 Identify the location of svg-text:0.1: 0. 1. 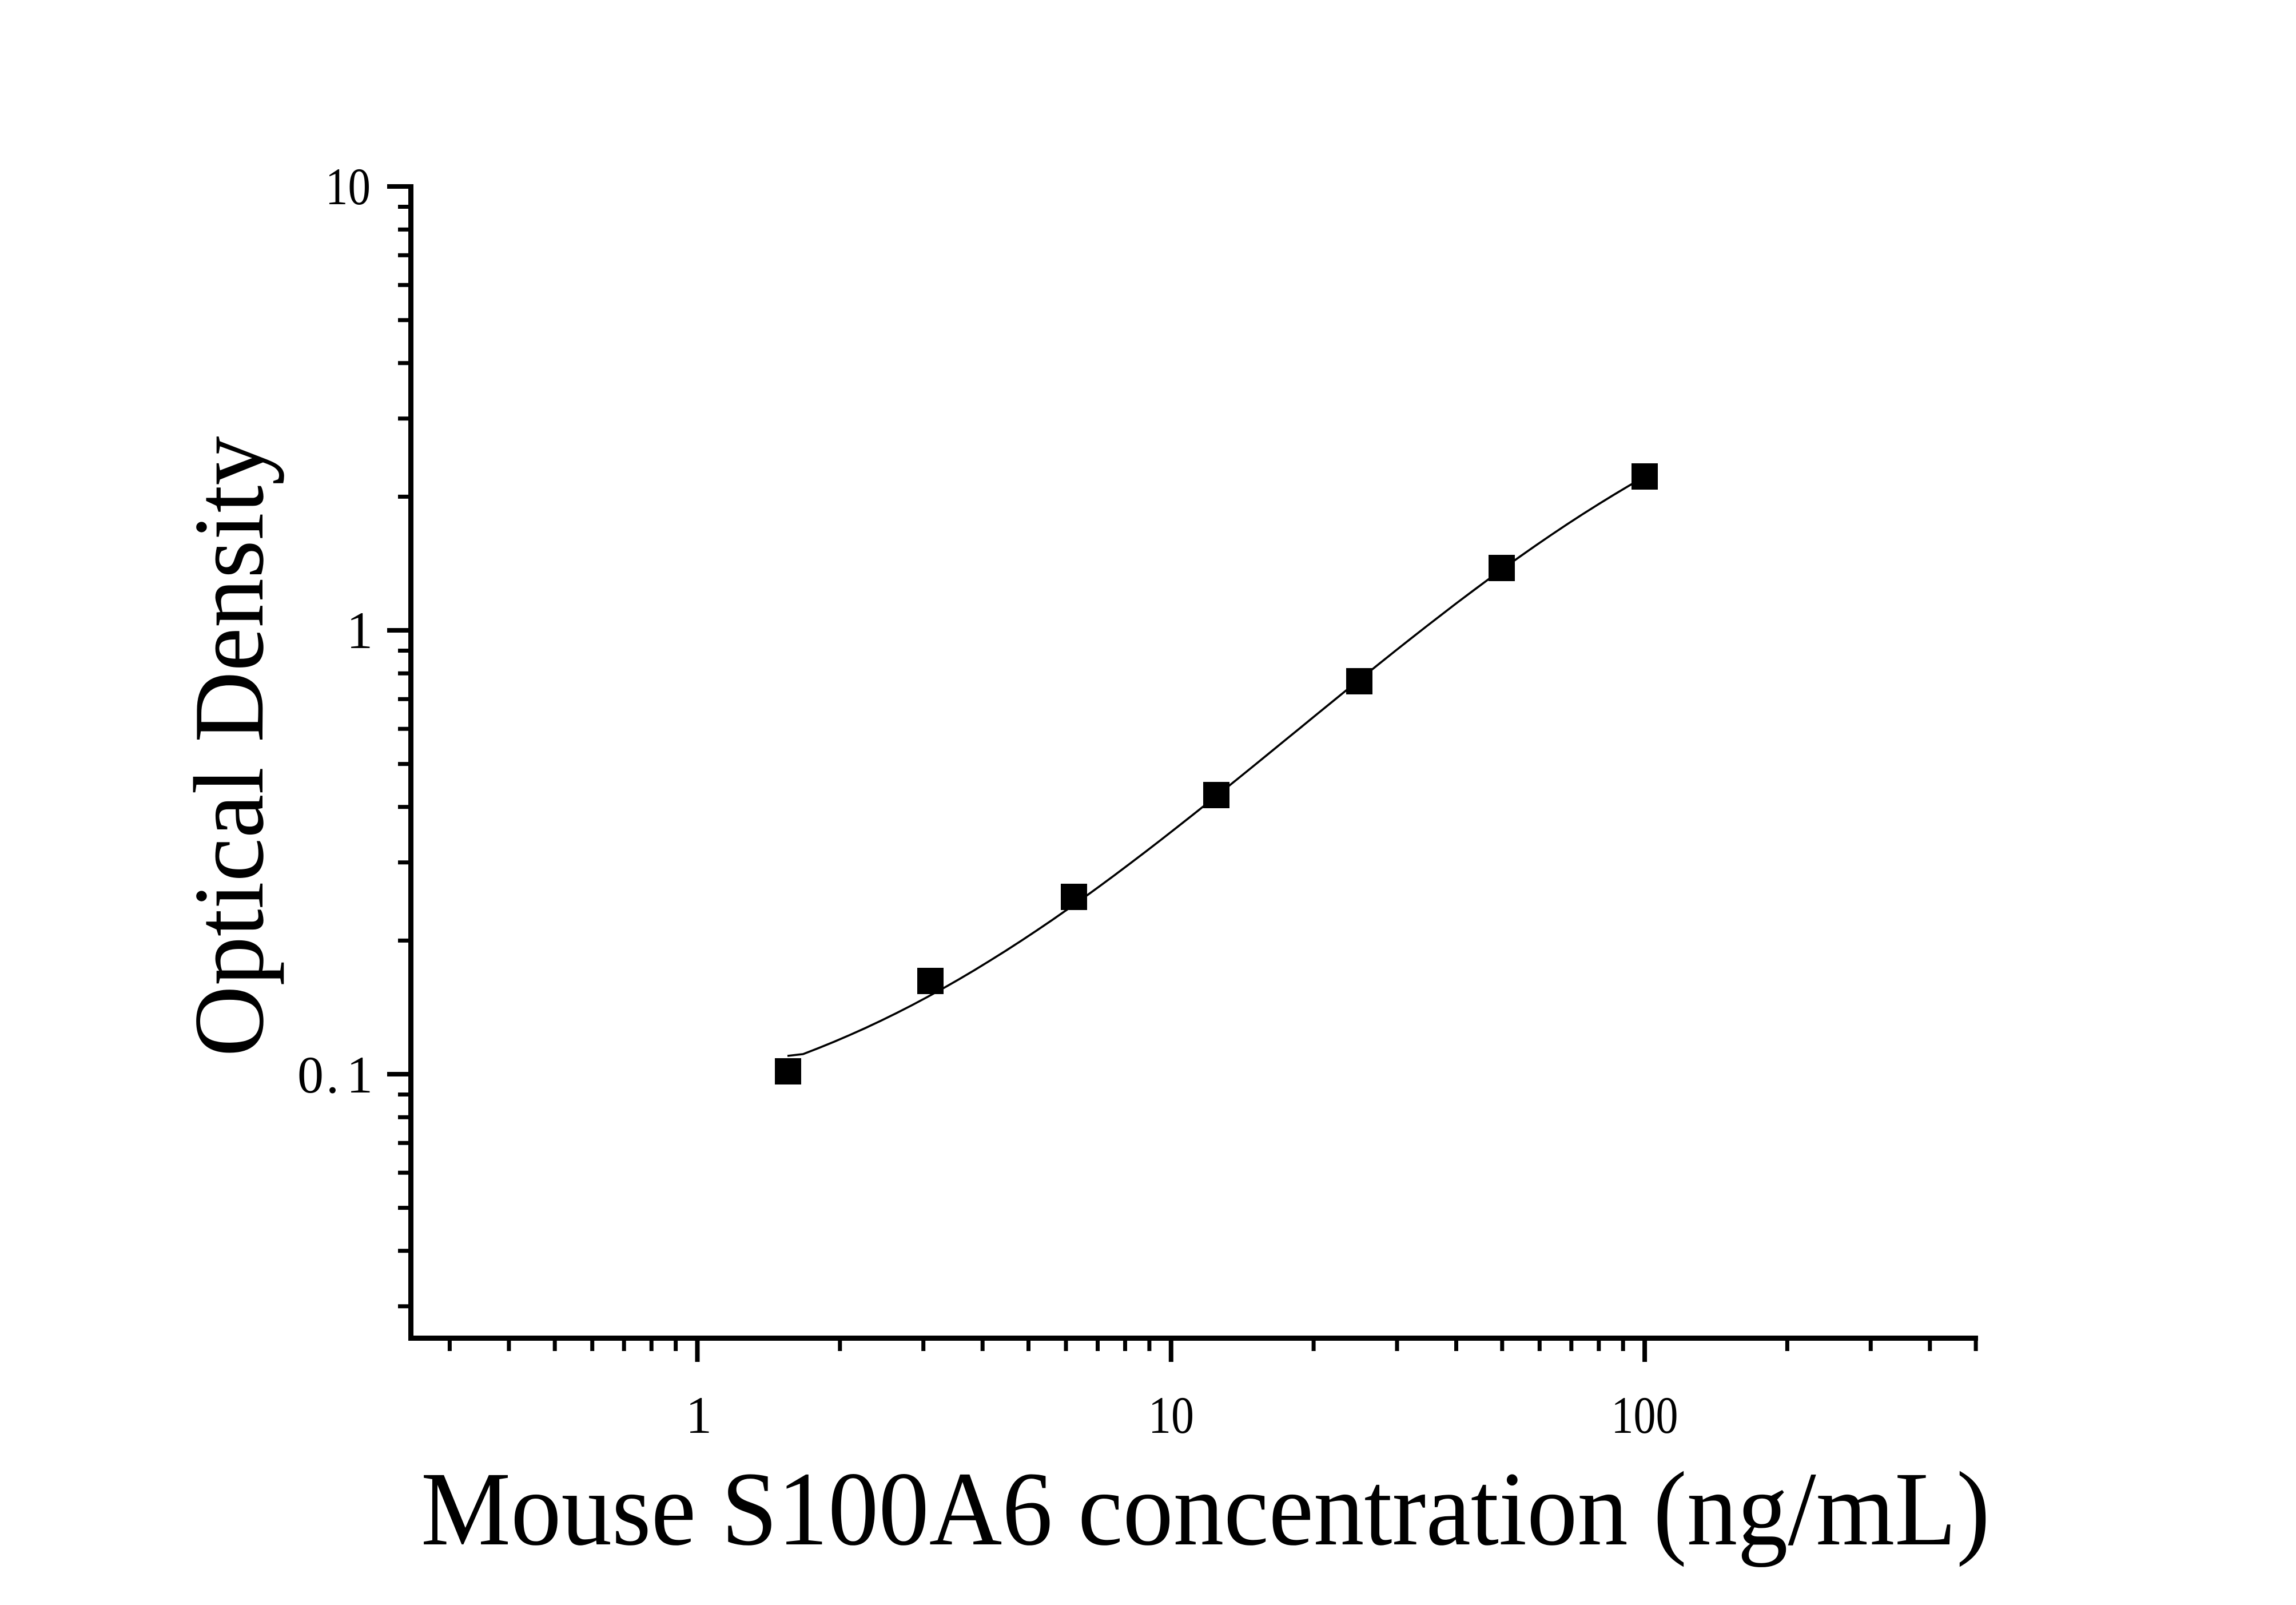
(335, 1075).